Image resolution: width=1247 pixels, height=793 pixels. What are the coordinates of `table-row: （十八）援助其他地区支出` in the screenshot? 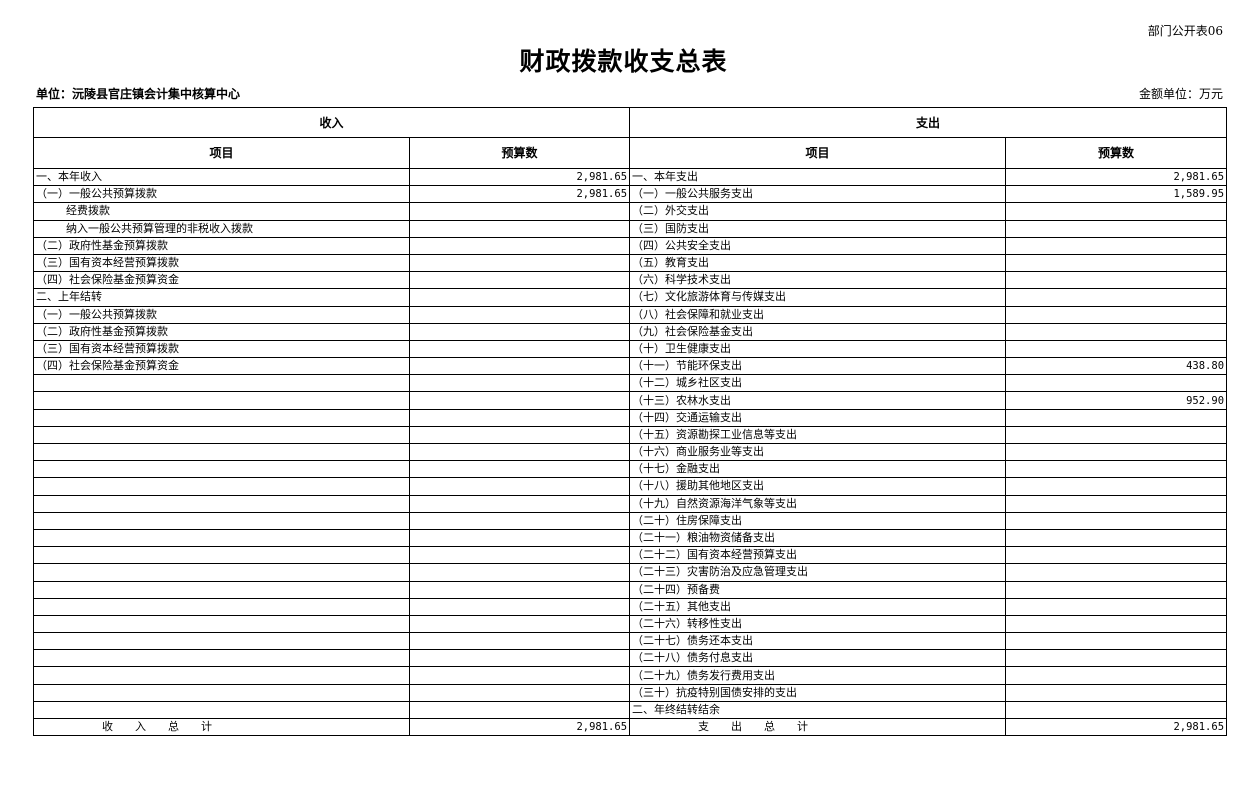 It's located at (630, 486).